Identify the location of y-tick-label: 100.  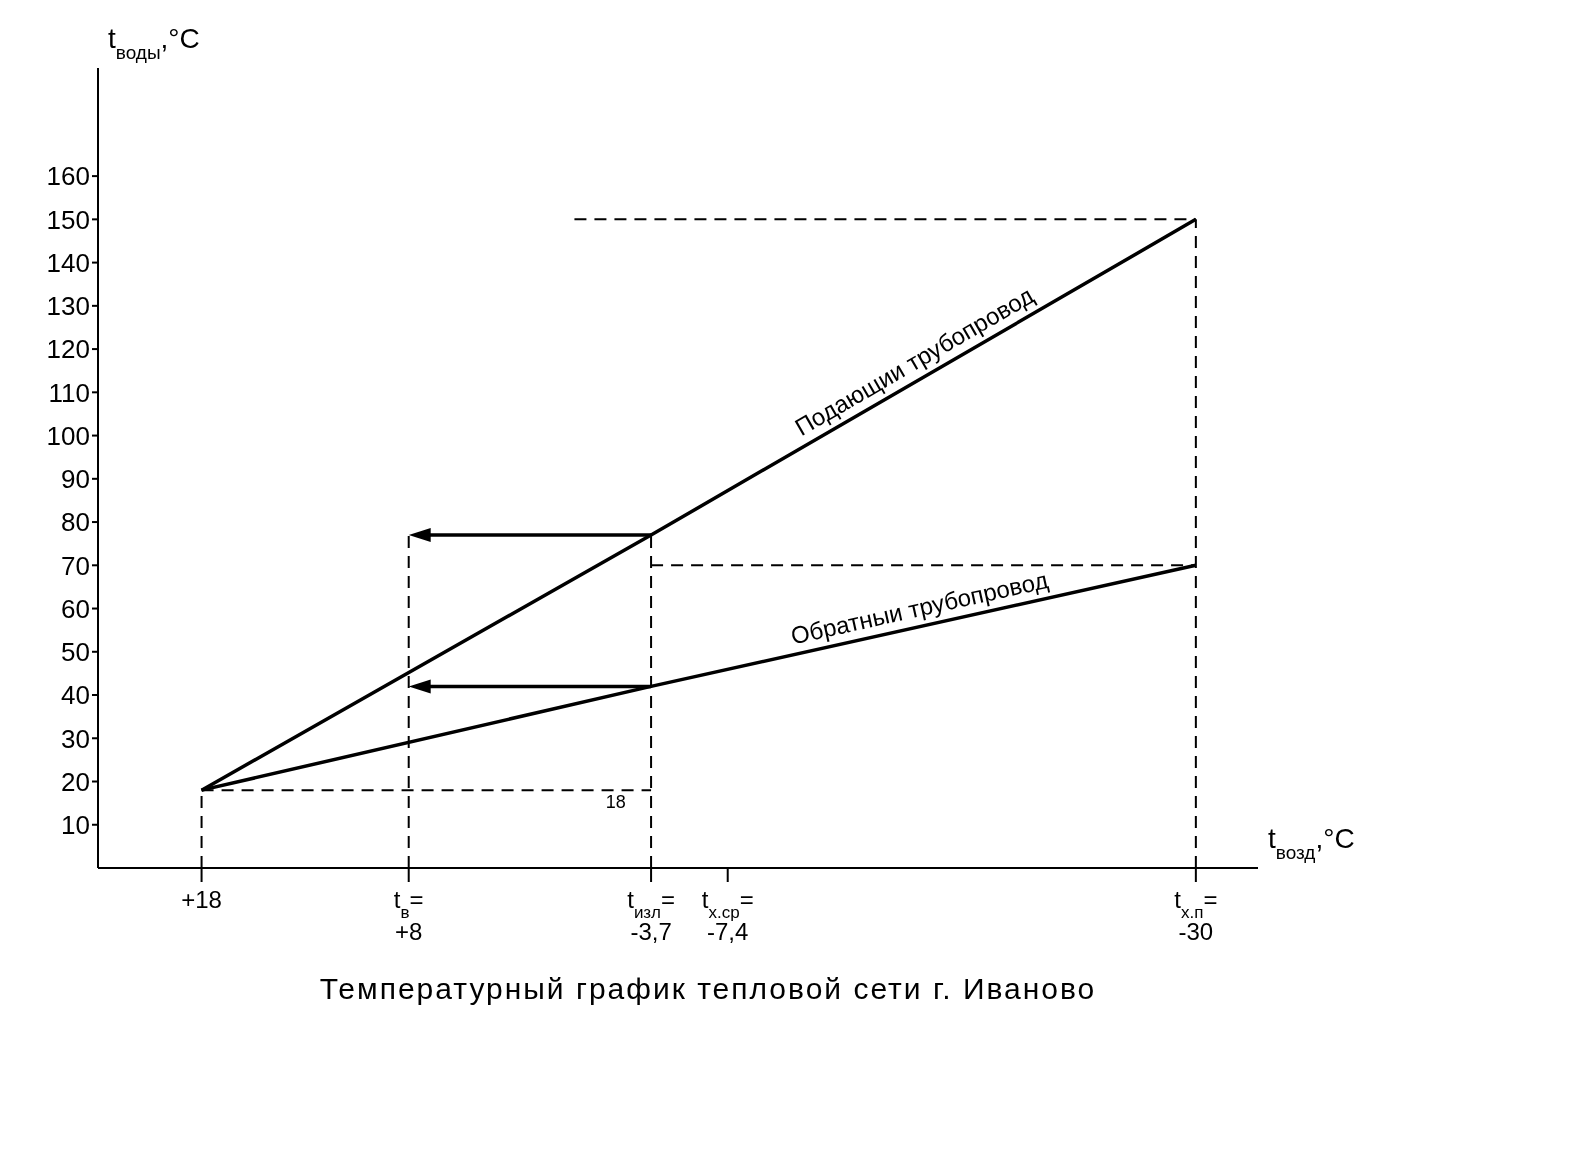
(68, 435).